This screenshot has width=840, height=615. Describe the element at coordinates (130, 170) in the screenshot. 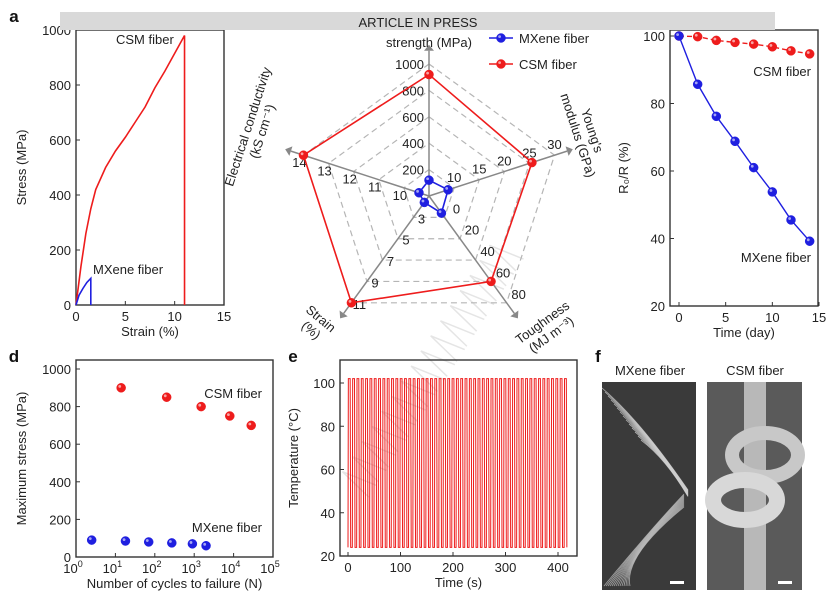

I see `series-line-csm` at that location.